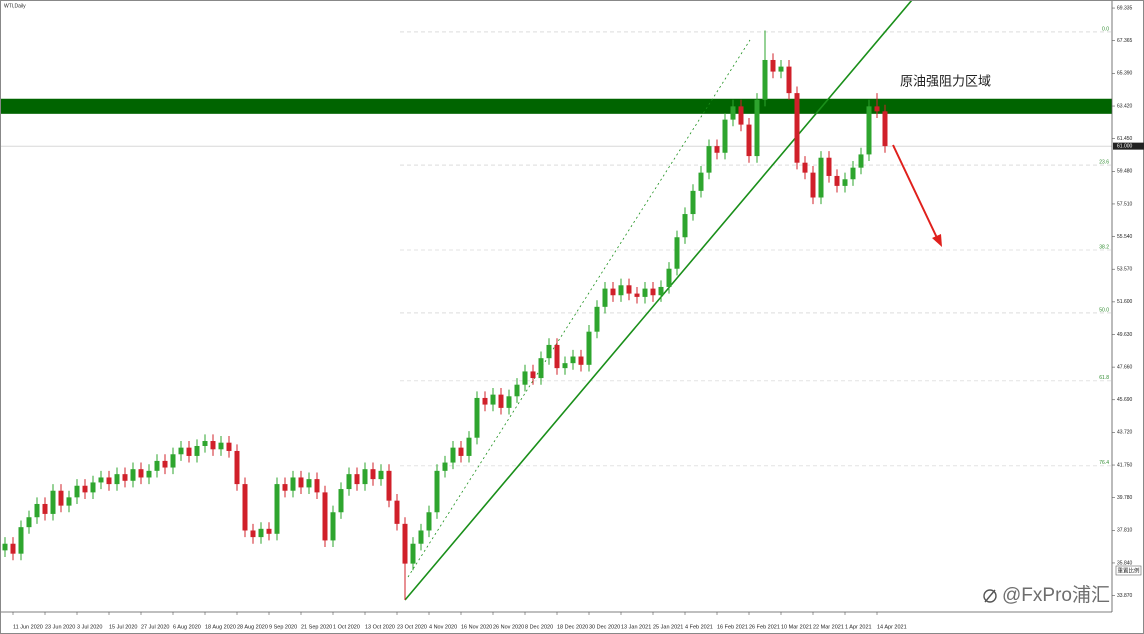 The width and height of the screenshot is (1144, 634). Describe the element at coordinates (1125, 204) in the screenshot. I see `y-tick-label: 57.510` at that location.